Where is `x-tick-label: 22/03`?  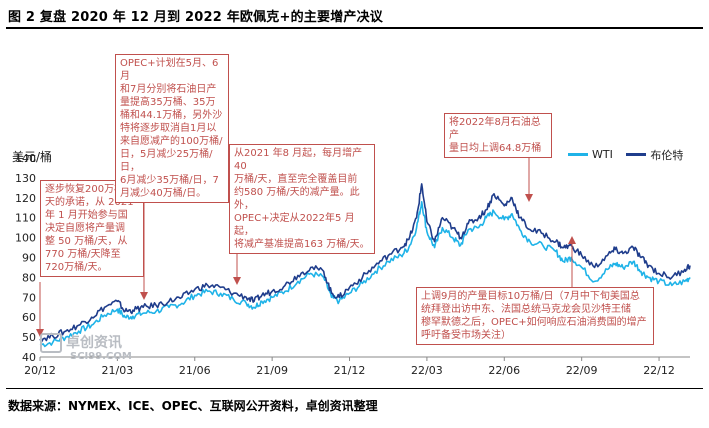
x-tick-label: 22/03 is located at coordinates (427, 370).